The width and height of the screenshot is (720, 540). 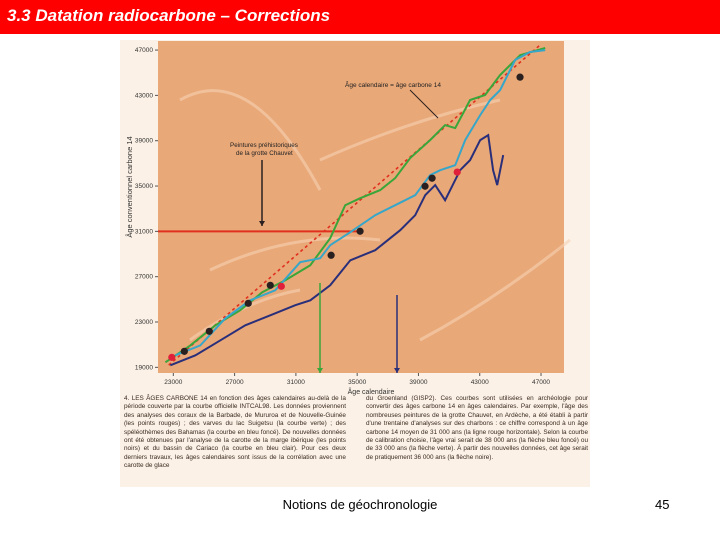 What do you see at coordinates (235, 382) in the screenshot?
I see `x-tick-label: 27000` at bounding box center [235, 382].